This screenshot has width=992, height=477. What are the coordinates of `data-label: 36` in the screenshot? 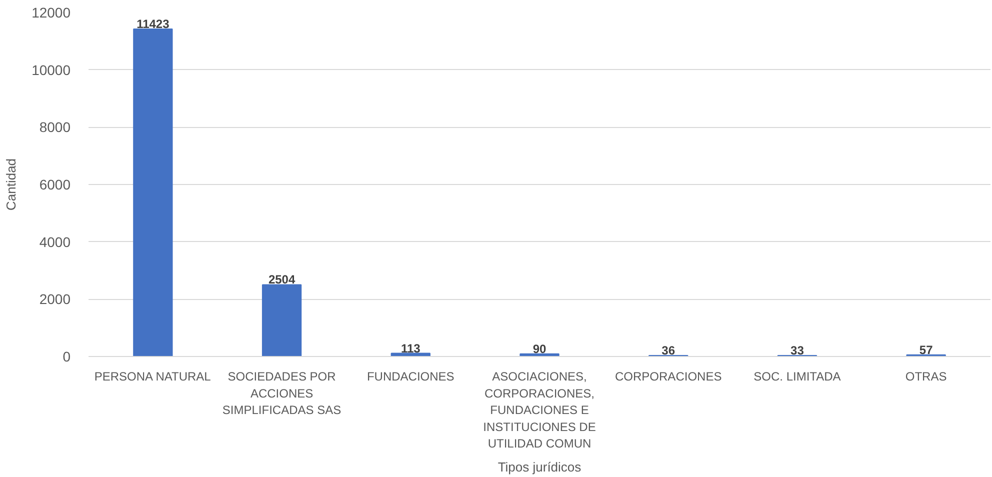 It's located at (669, 350).